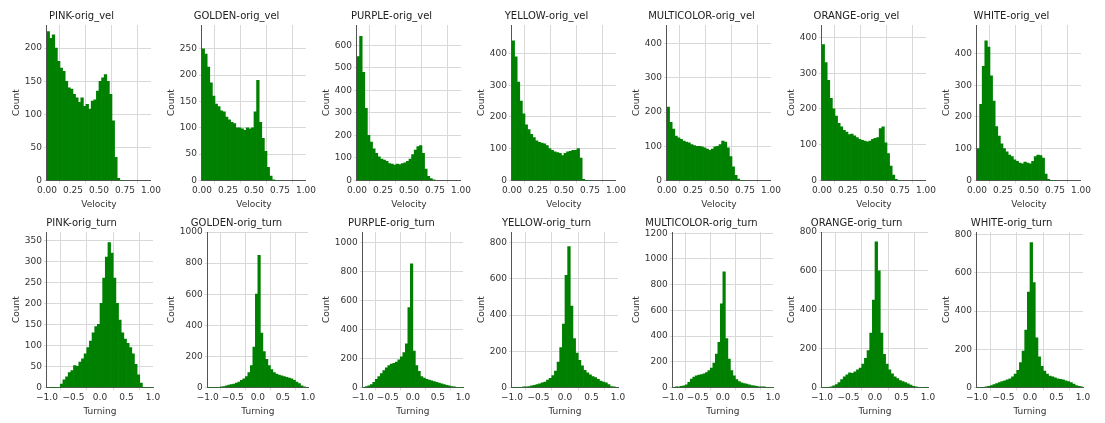  What do you see at coordinates (81, 15) in the screenshot?
I see `chart-title: PINK-orig_vel` at bounding box center [81, 15].